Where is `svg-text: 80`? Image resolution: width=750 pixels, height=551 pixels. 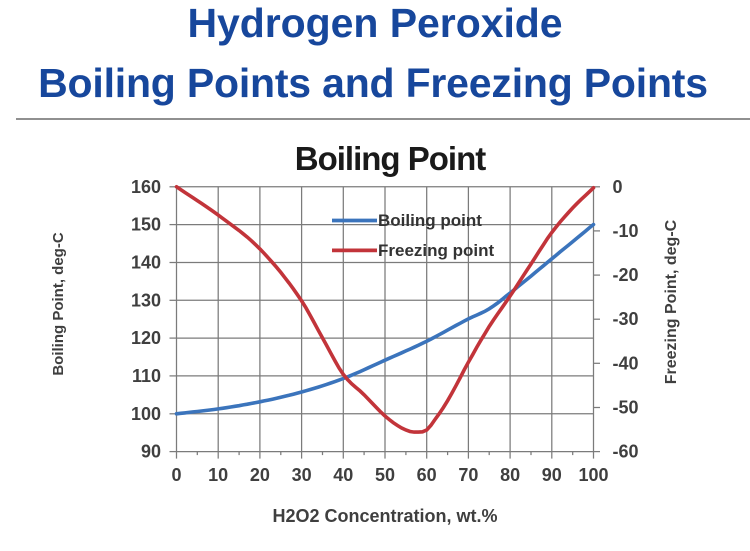 svg-text: 80 is located at coordinates (510, 475).